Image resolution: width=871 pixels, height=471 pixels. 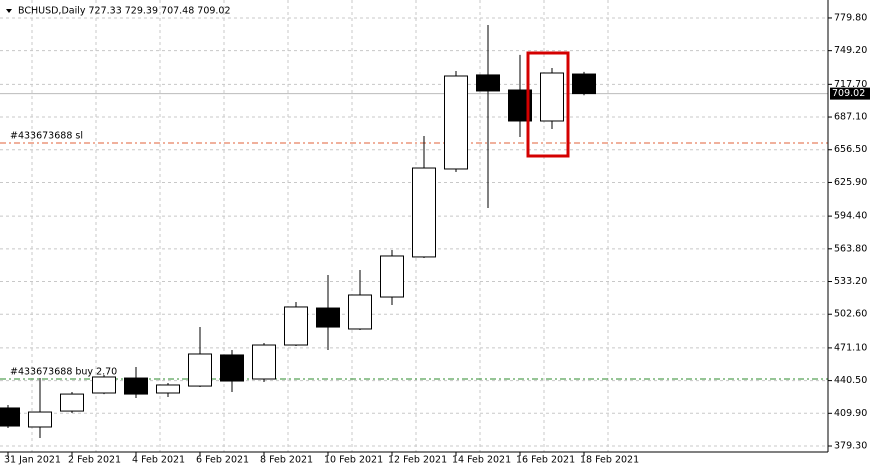 What do you see at coordinates (609, 460) in the screenshot?
I see `x-tick-label: 18 Feb 2021` at bounding box center [609, 460].